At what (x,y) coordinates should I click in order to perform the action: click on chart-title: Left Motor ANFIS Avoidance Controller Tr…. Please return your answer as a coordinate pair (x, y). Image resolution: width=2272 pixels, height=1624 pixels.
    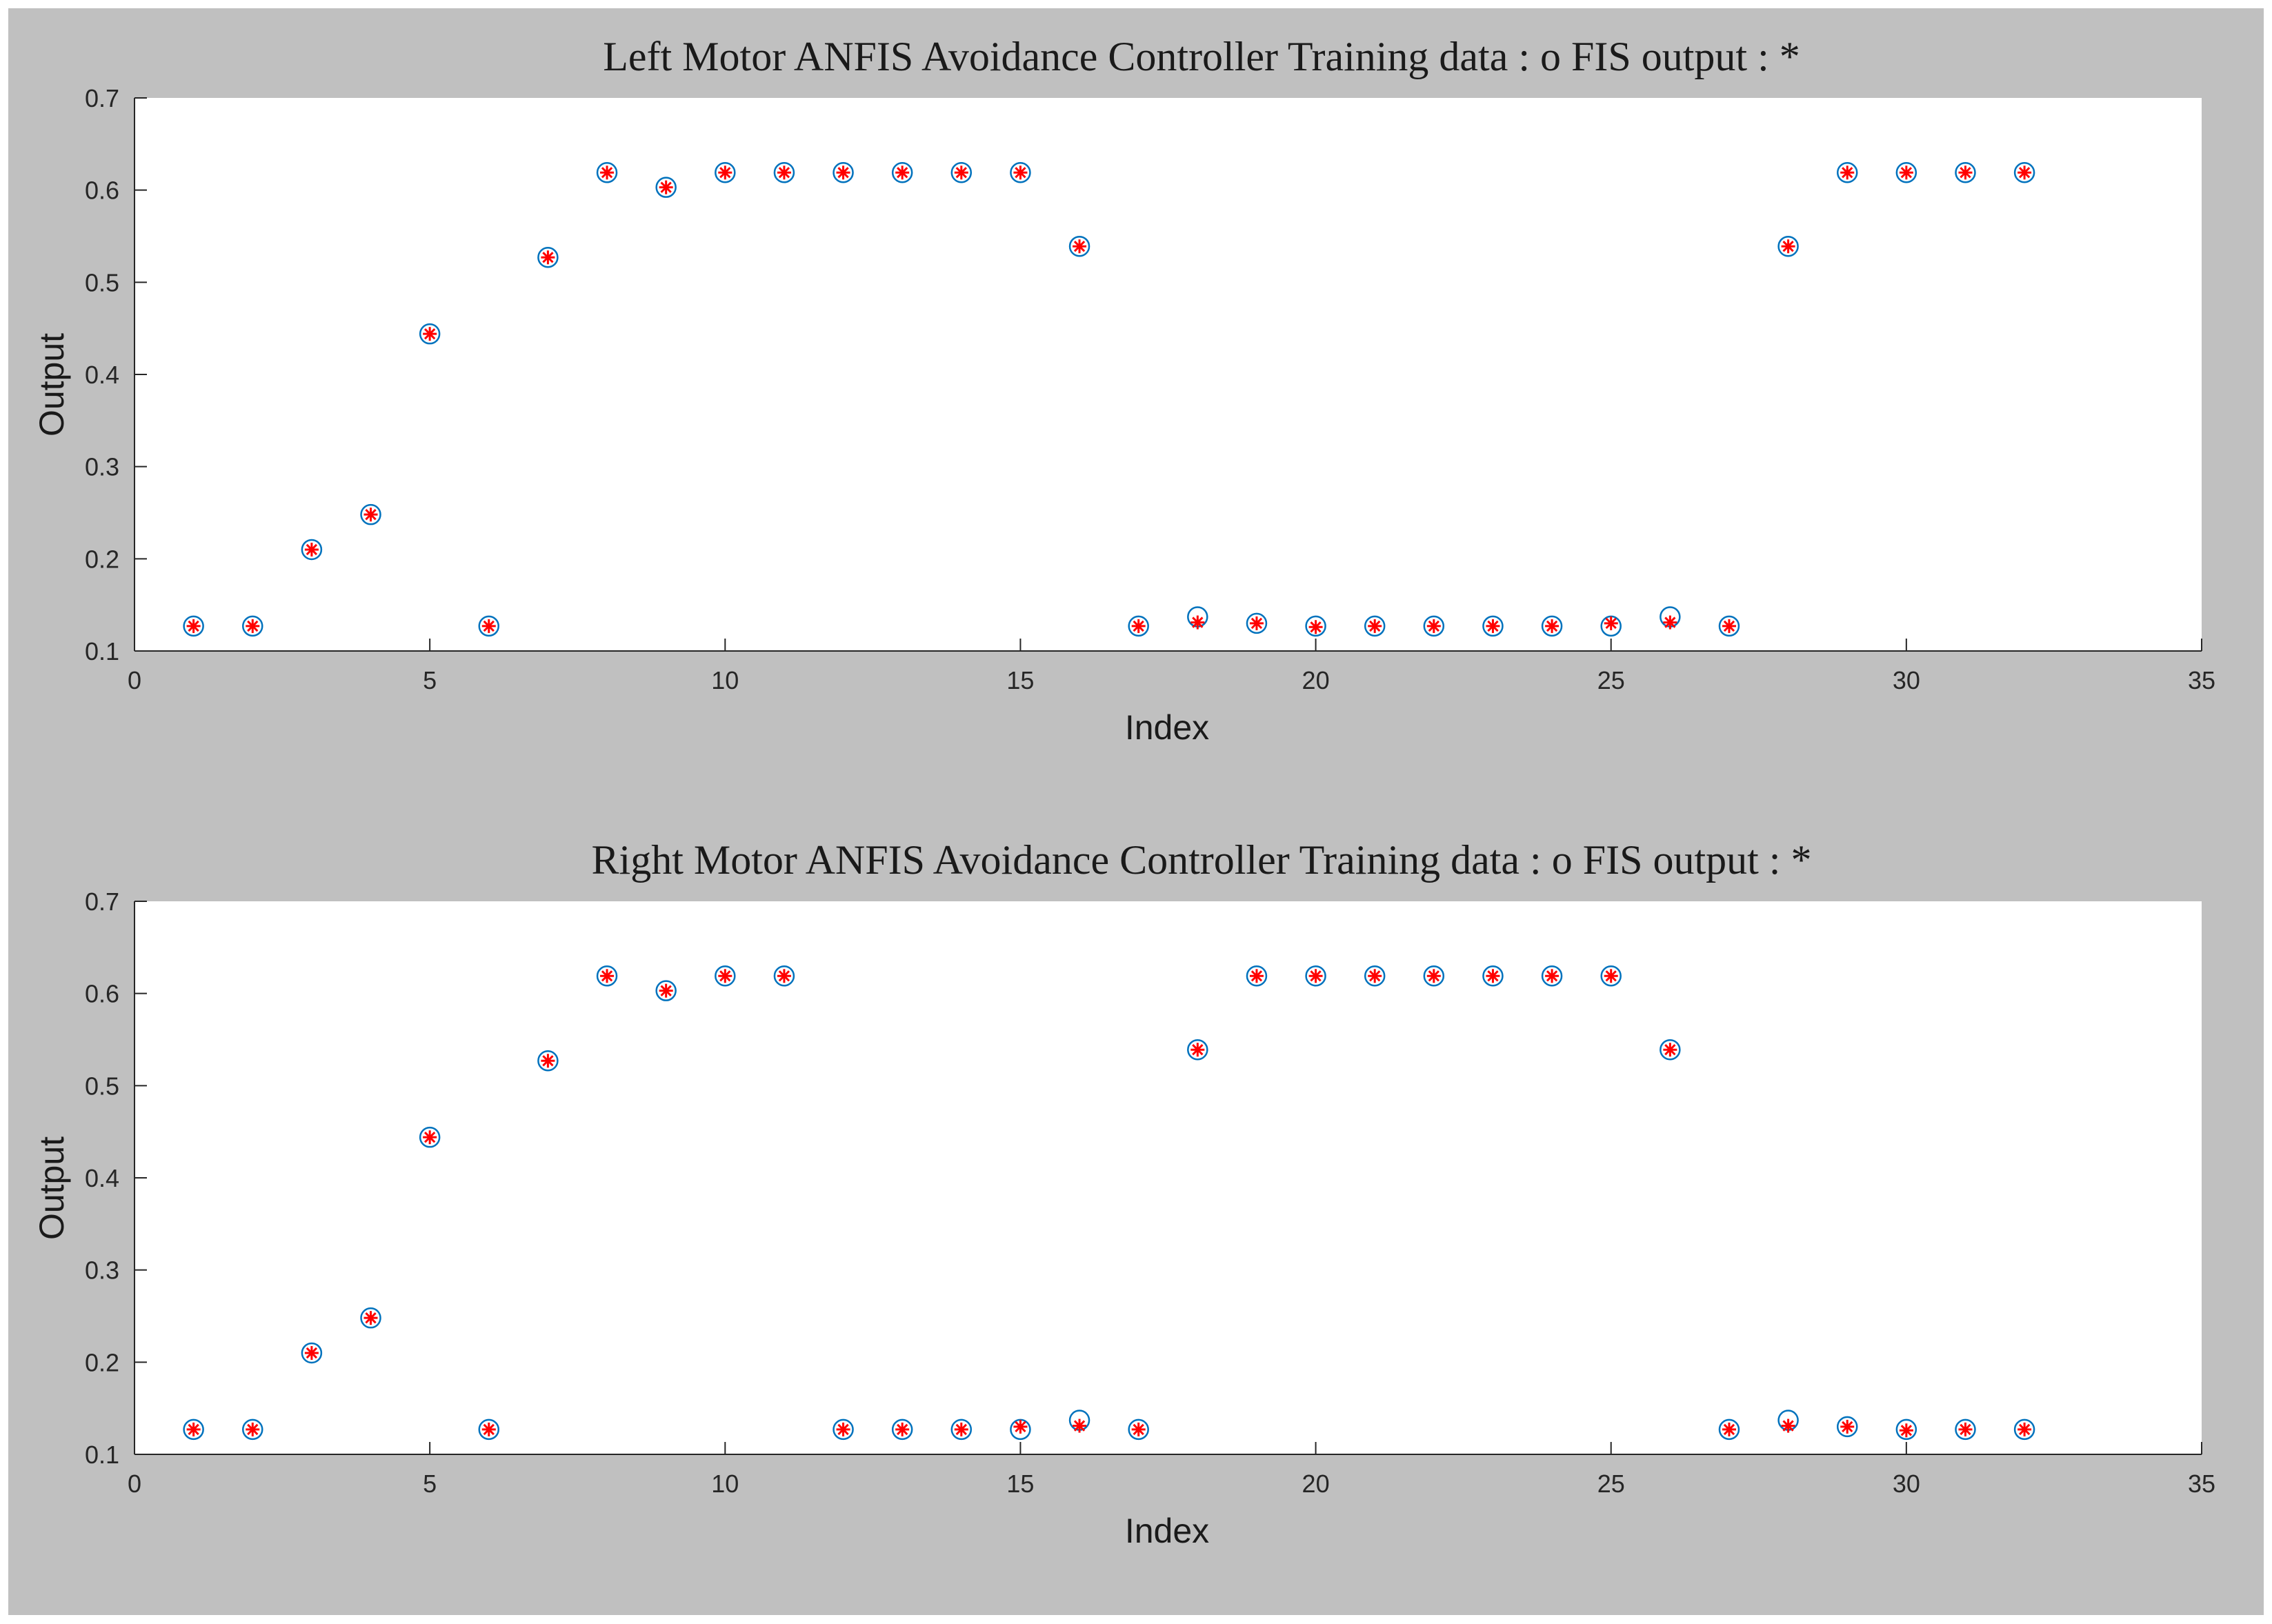
    Looking at the image, I should click on (1201, 56).